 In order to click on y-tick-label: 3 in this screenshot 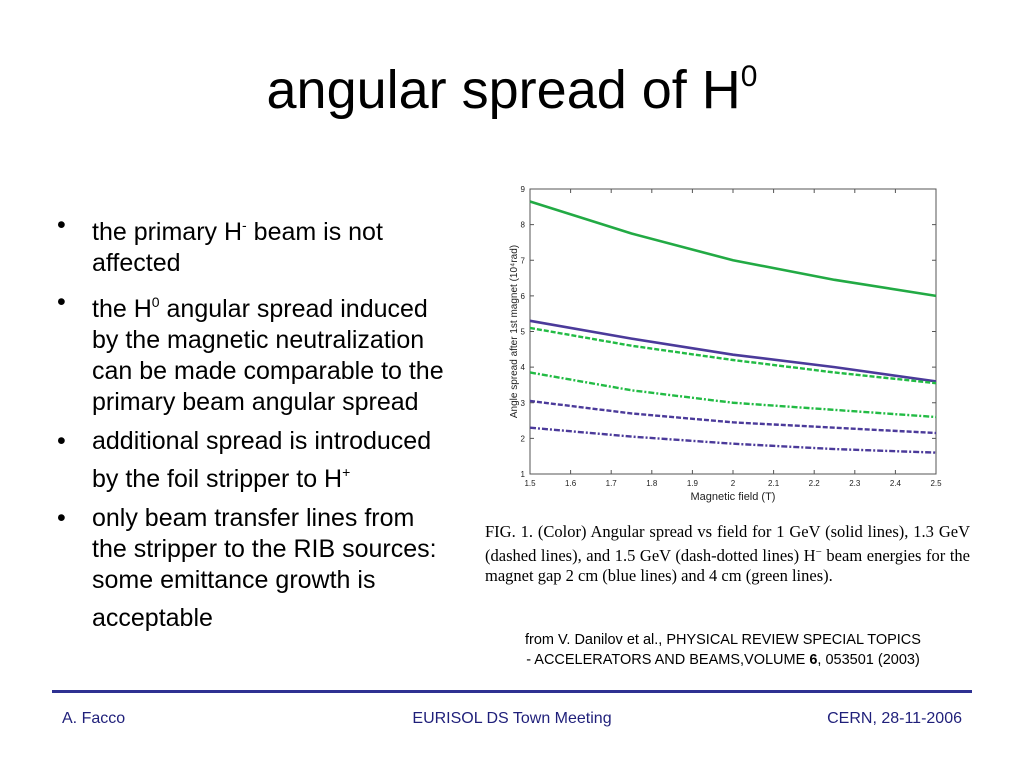, I will do `click(523, 403)`.